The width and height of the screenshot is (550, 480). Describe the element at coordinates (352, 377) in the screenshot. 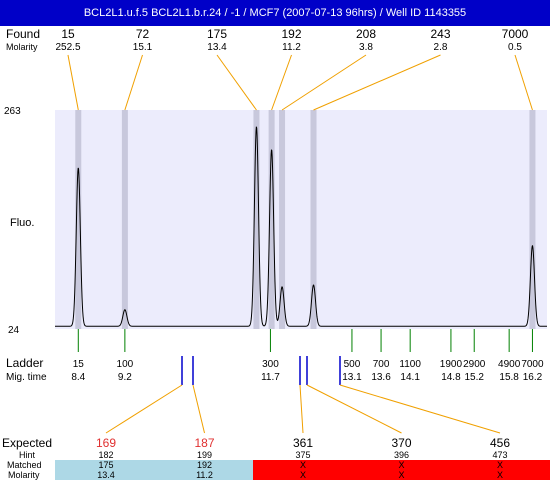

I see `ladder-time-value: 13.1` at that location.